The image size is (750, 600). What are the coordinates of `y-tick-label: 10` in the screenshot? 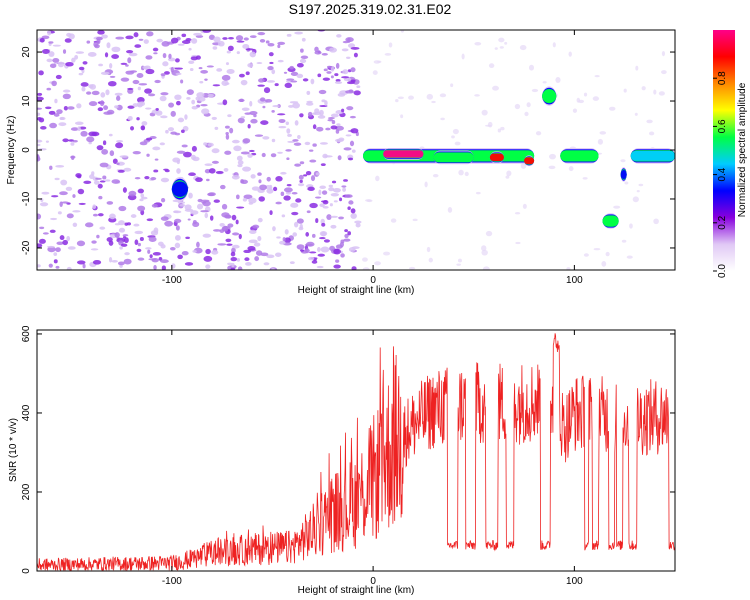 It's located at (26, 101).